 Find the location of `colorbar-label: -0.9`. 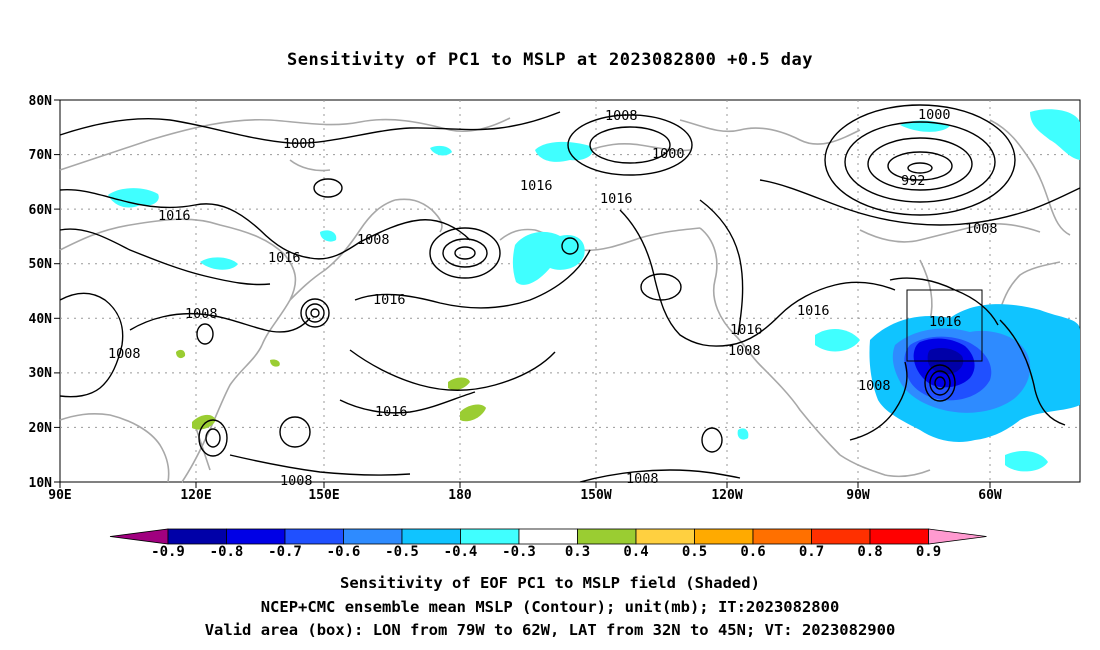

colorbar-label: -0.9 is located at coordinates (168, 552).